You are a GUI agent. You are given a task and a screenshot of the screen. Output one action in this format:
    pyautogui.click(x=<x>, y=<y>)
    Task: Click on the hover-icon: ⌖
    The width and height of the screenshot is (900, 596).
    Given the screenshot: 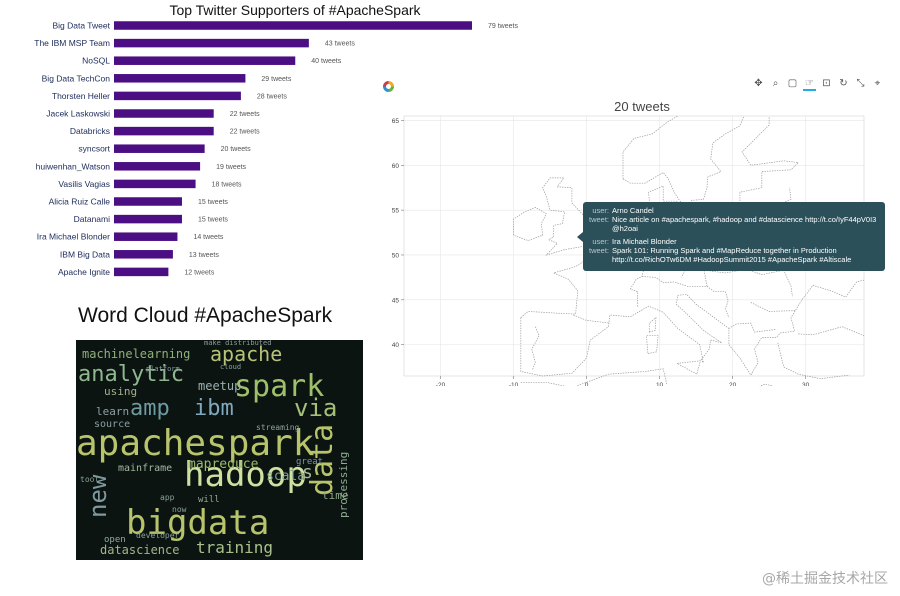 What is the action you would take?
    pyautogui.click(x=877, y=83)
    